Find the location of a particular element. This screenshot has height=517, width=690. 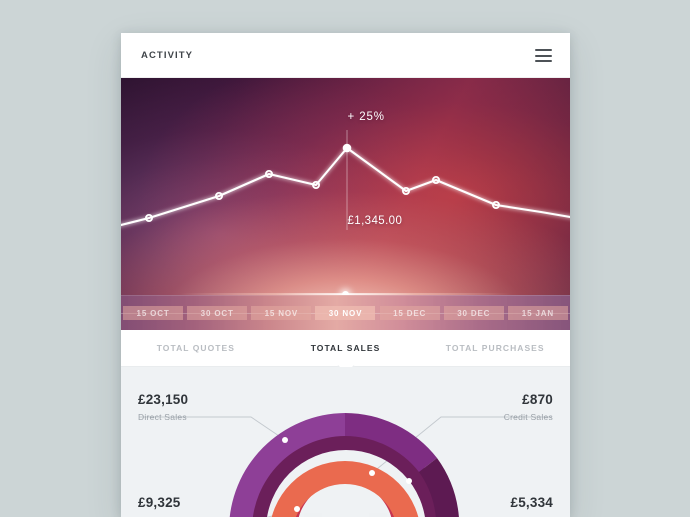

donut-arc-channel-sales is located at coordinates (345, 489).